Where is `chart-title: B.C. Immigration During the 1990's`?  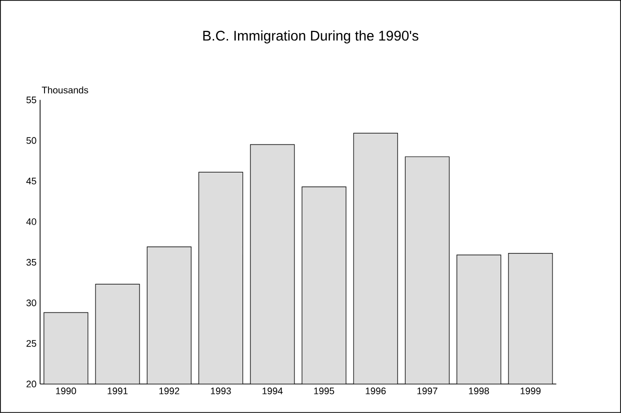 chart-title: B.C. Immigration During the 1990's is located at coordinates (310, 37).